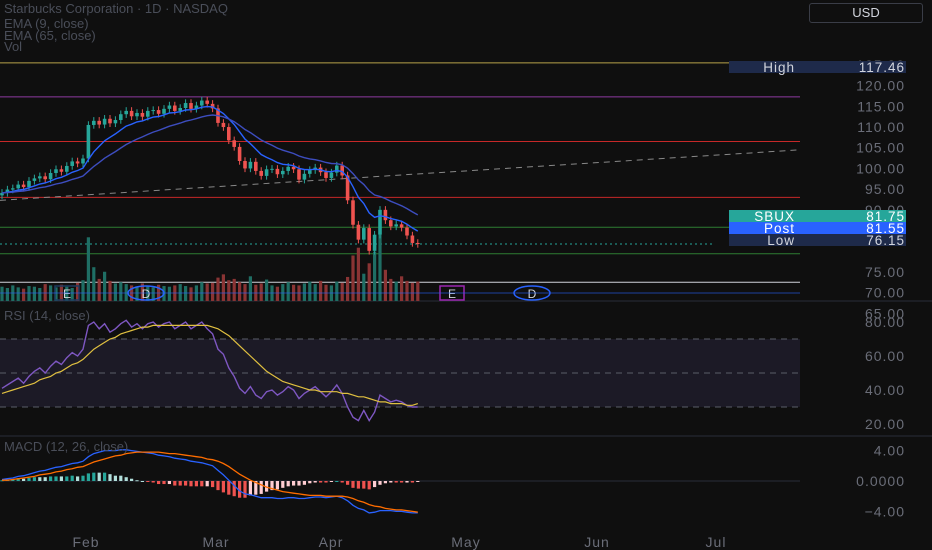  Describe the element at coordinates (885, 272) in the screenshot. I see `price-tick-label: 75.00` at that location.